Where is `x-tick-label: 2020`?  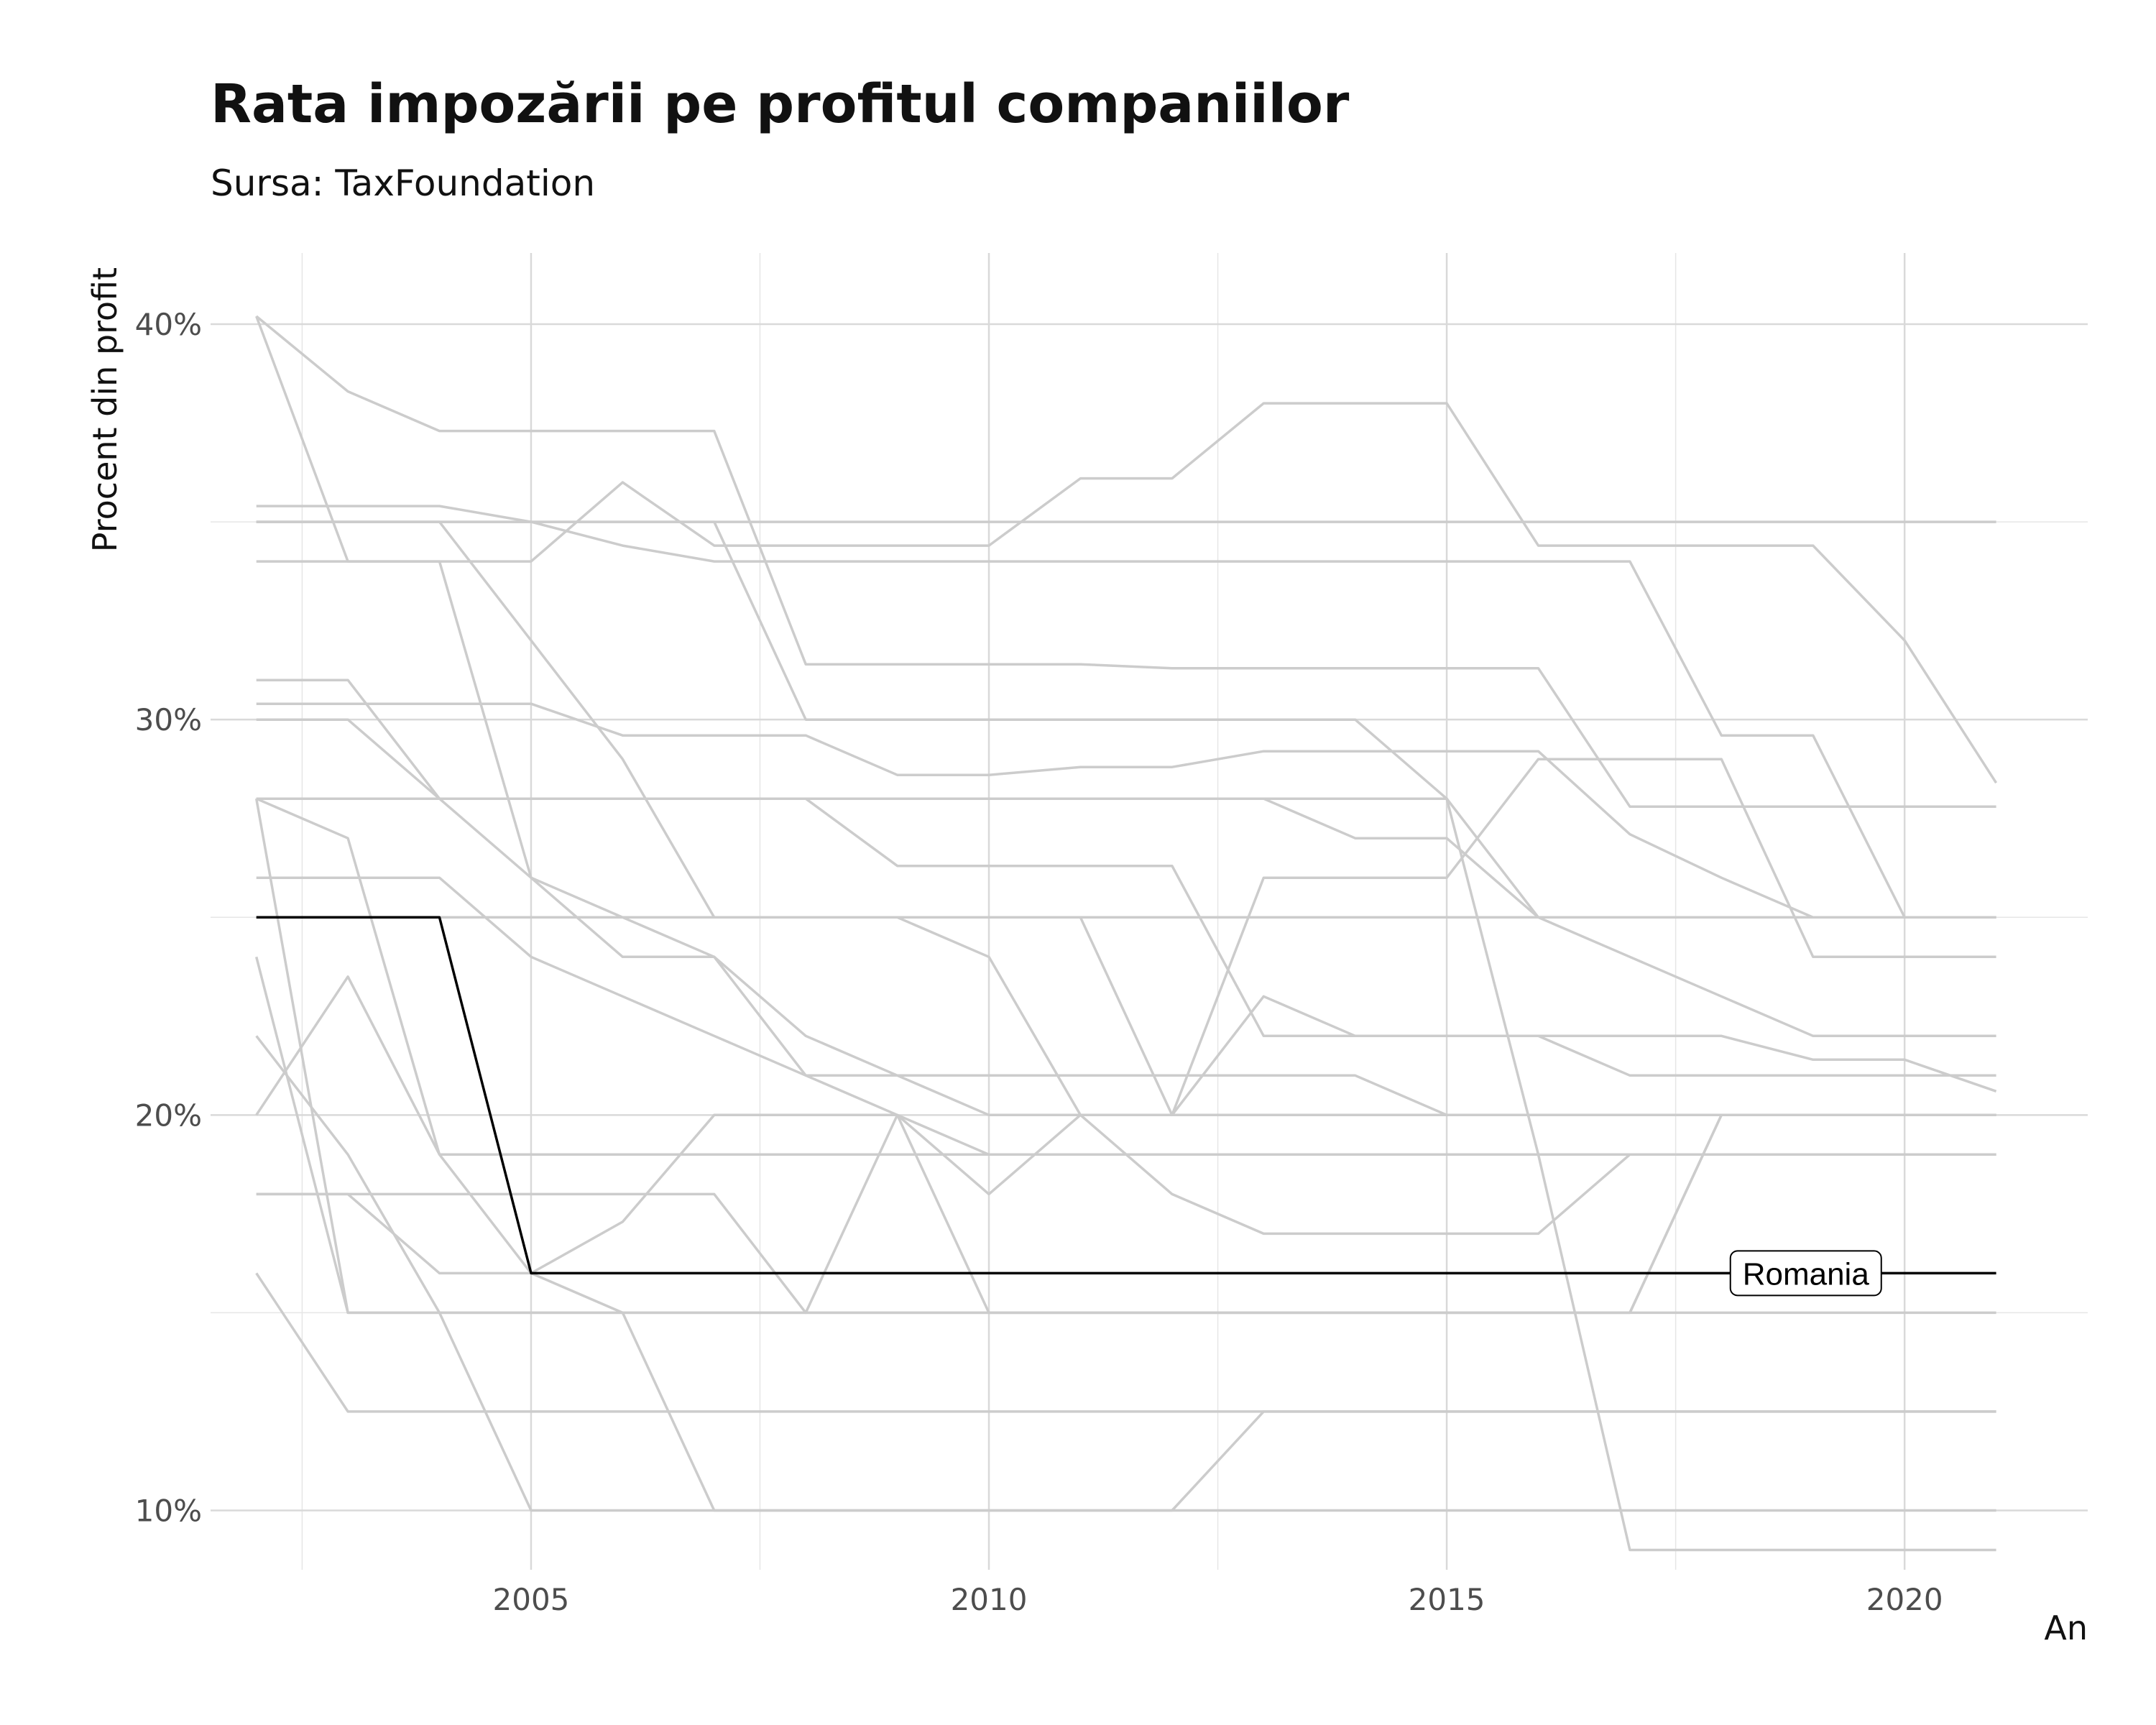 x-tick-label: 2020 is located at coordinates (1905, 1599).